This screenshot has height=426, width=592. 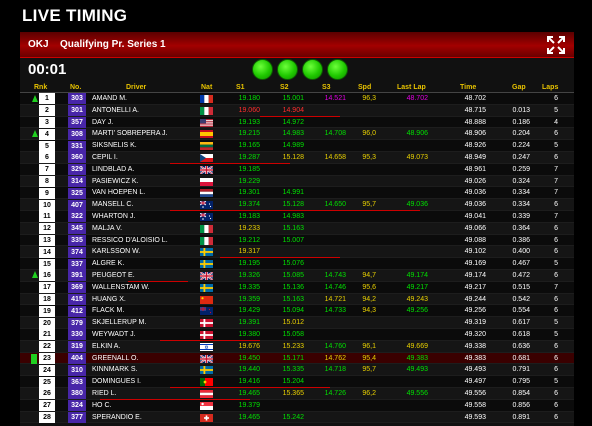 I want to click on driver-name-cell: WEYWADT J., so click(x=114, y=334).